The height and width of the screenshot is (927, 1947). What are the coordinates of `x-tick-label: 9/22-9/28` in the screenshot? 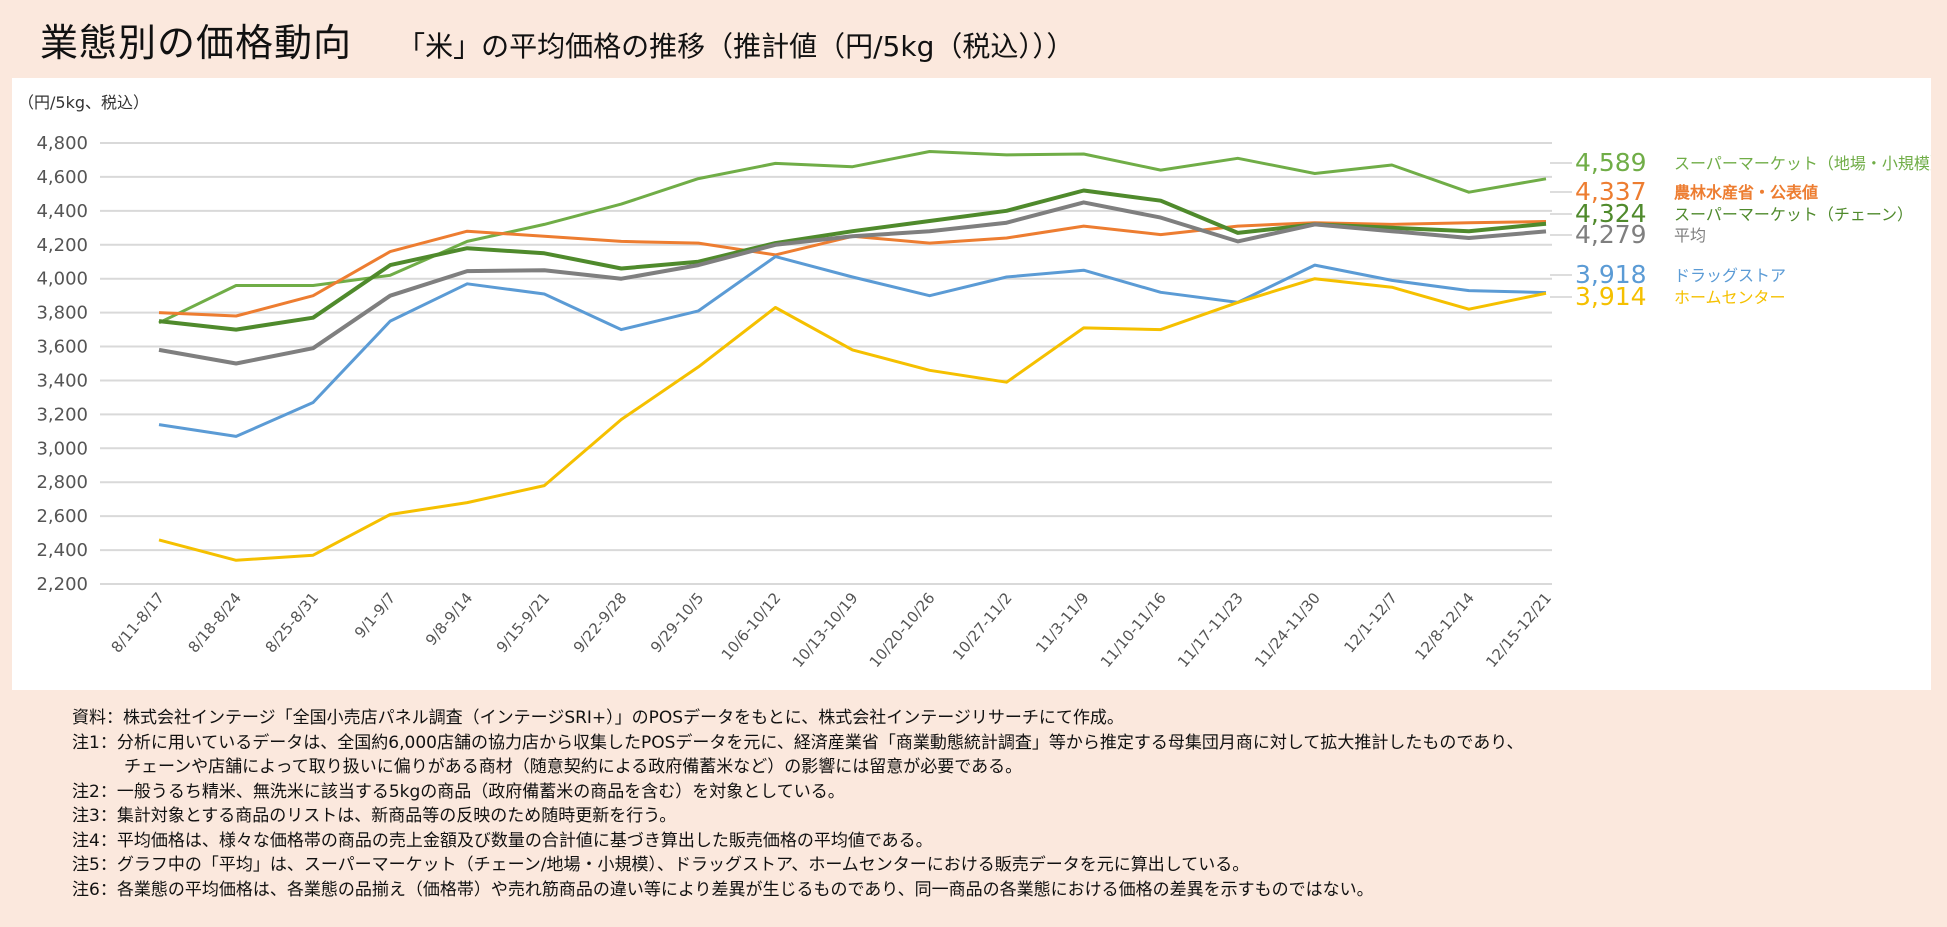 It's located at (600, 622).